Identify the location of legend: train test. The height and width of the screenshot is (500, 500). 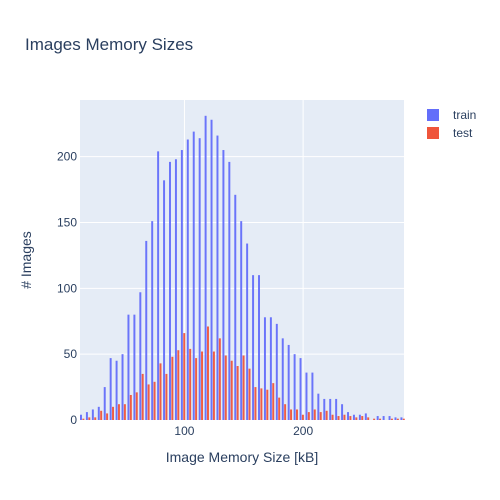
(451, 124).